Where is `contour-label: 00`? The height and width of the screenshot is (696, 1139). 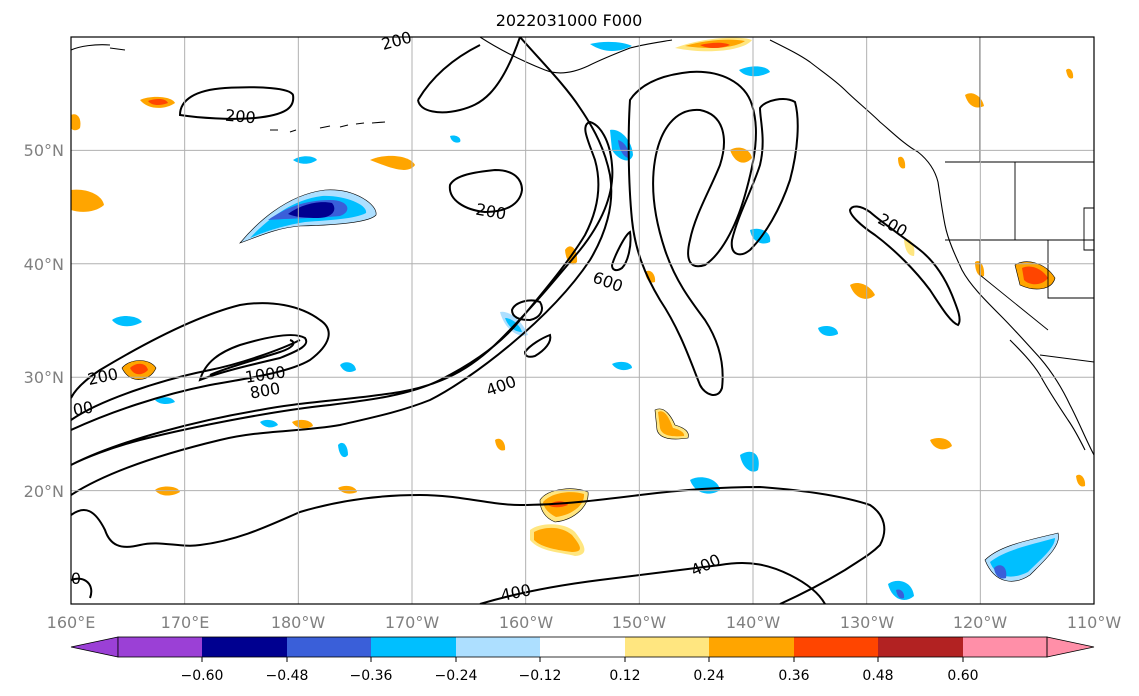
contour-label: 00 is located at coordinates (82, 408).